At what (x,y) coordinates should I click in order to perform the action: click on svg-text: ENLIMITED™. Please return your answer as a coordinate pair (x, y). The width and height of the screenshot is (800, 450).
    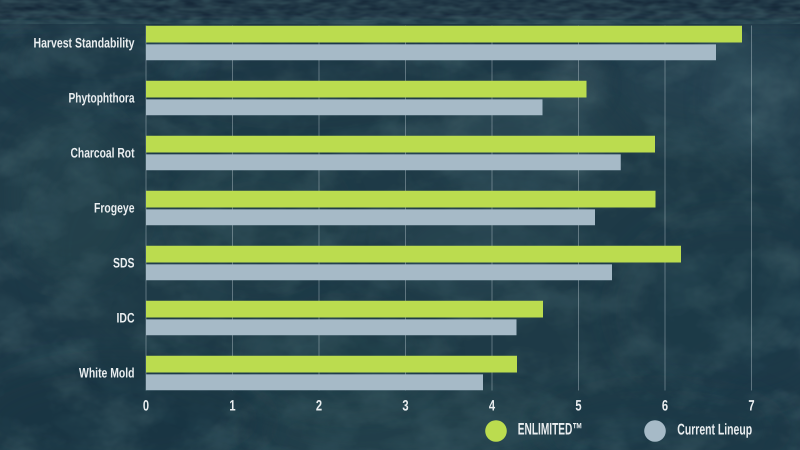
    Looking at the image, I should click on (550, 429).